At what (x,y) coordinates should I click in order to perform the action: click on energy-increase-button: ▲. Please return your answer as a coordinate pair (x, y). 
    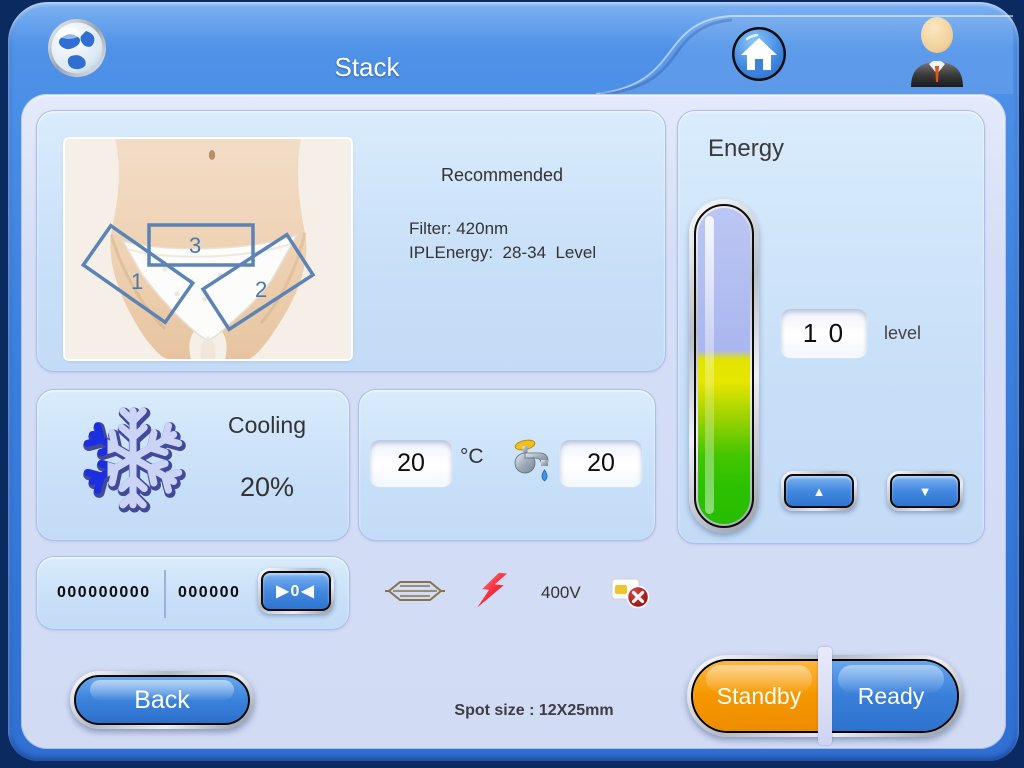
    Looking at the image, I should click on (819, 491).